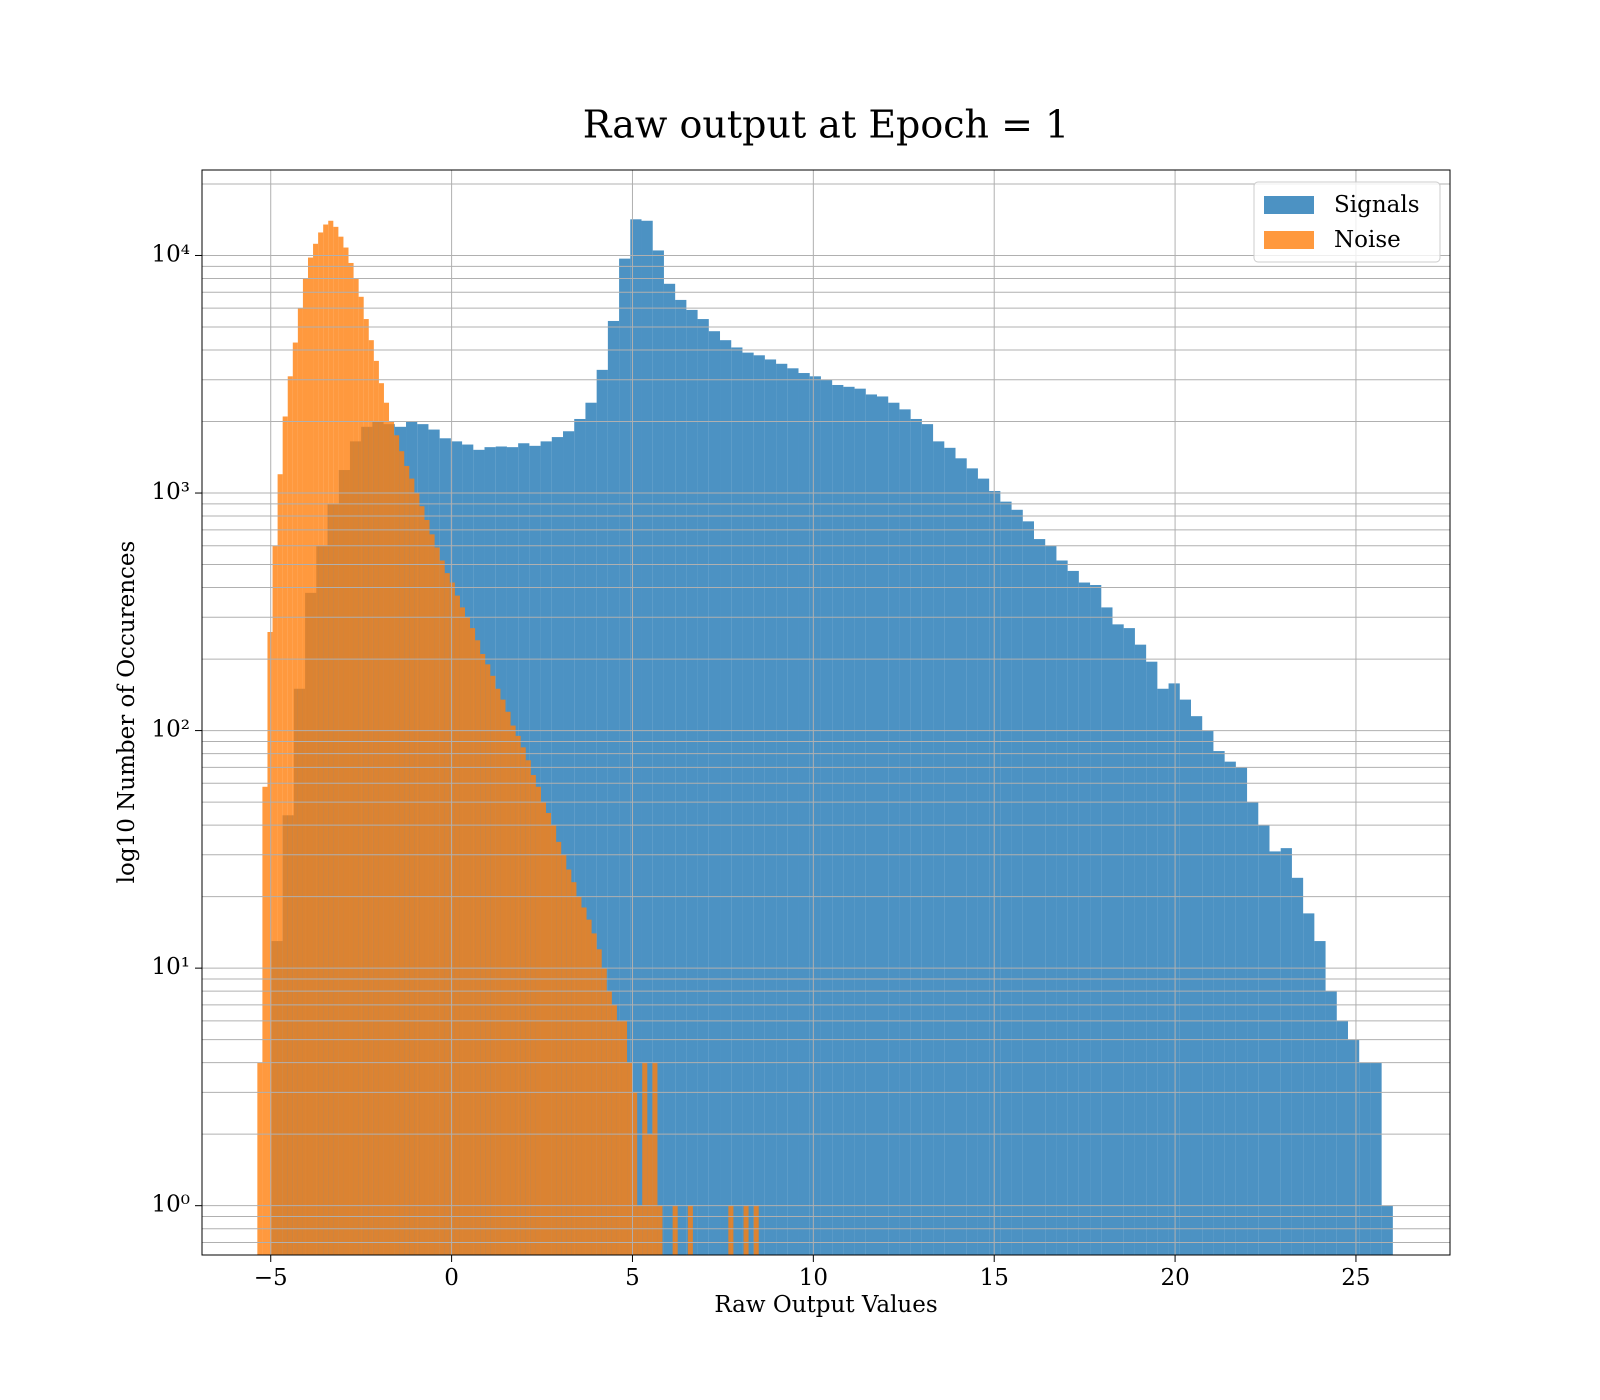  Describe the element at coordinates (1355, 1278) in the screenshot. I see `x-tick-label: 25` at that location.